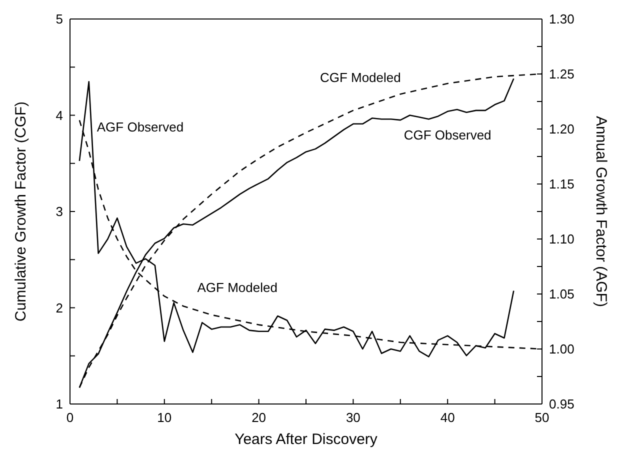 The image size is (622, 472). What do you see at coordinates (561, 404) in the screenshot?
I see `y2-tick-label: 0.95` at bounding box center [561, 404].